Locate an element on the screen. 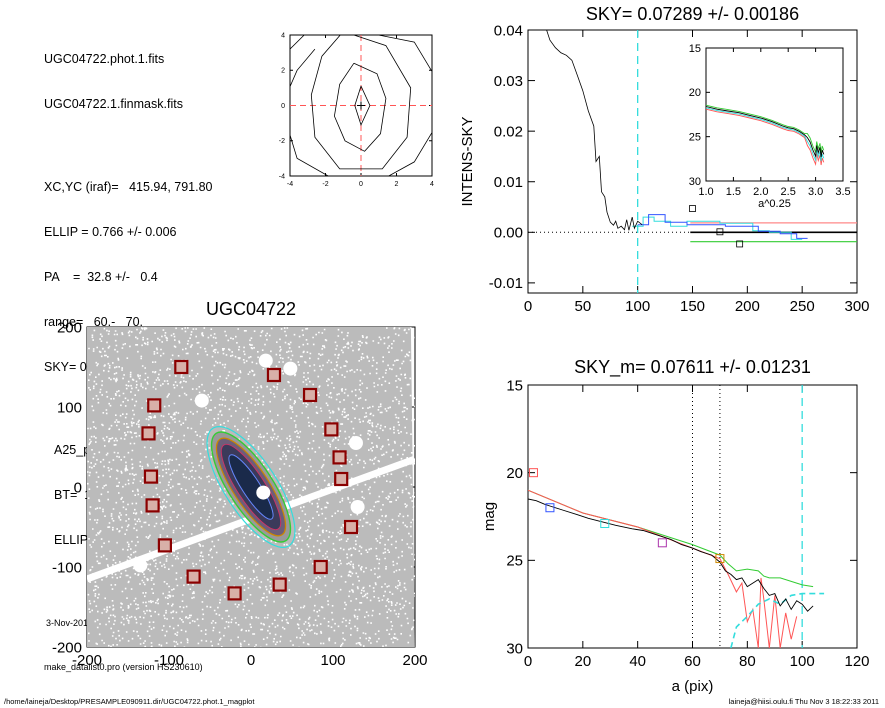 This screenshot has width=885, height=708. image-xtick-label: 0 is located at coordinates (251, 660).